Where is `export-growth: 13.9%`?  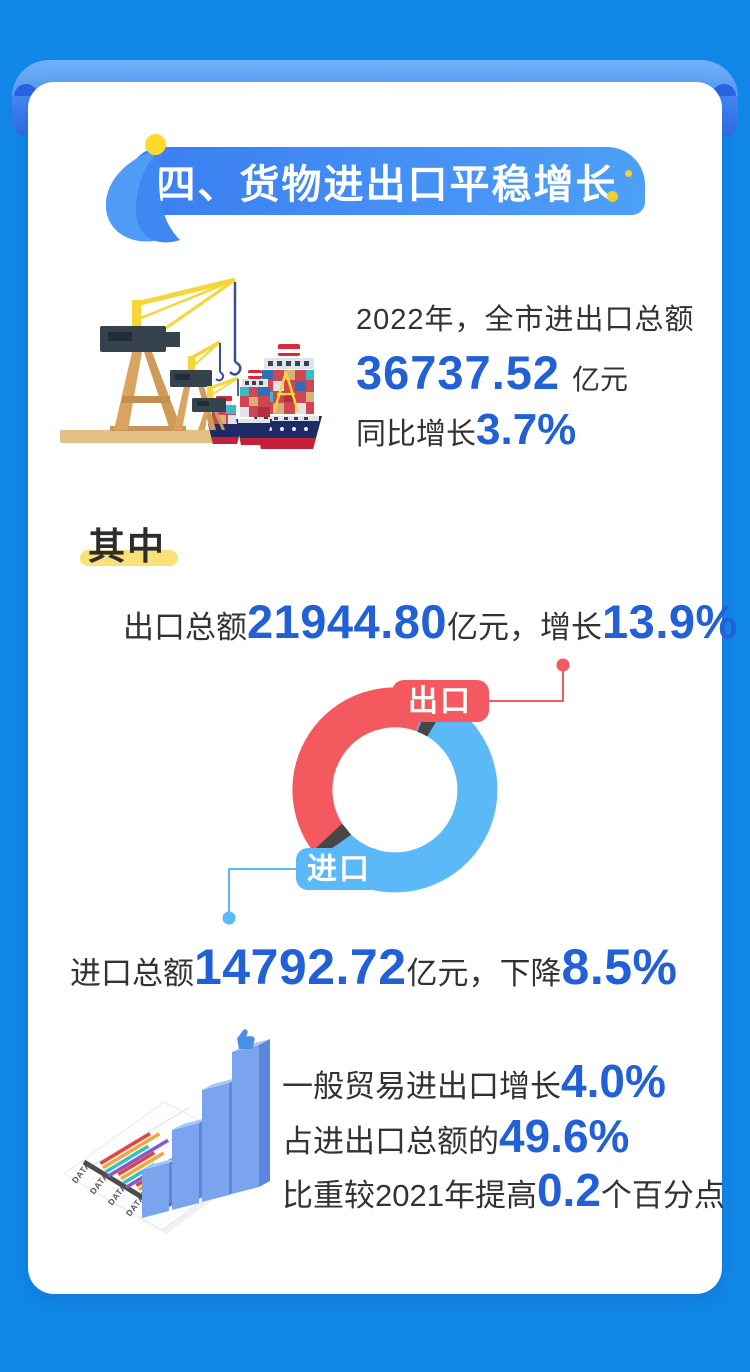
export-growth: 13.9% is located at coordinates (670, 621).